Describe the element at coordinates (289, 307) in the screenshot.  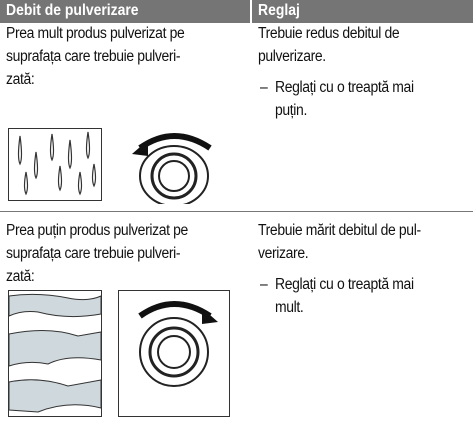
I see `step-text: mult.` at that location.